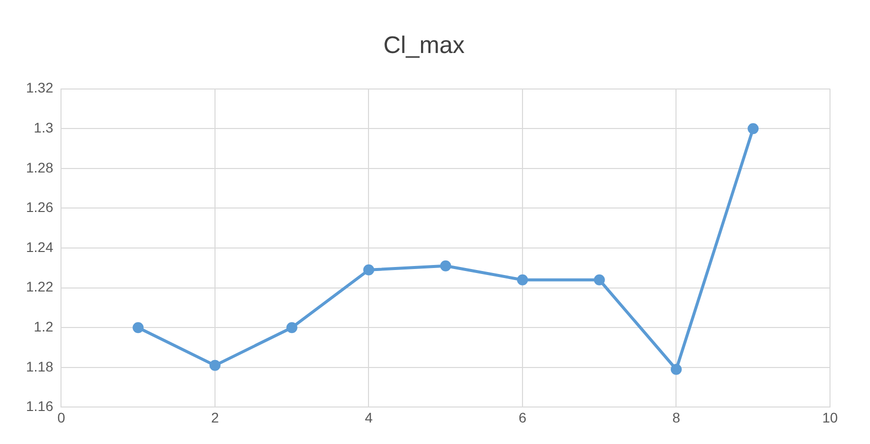 The width and height of the screenshot is (870, 444). Describe the element at coordinates (424, 46) in the screenshot. I see `chart-title: Cl_max` at that location.